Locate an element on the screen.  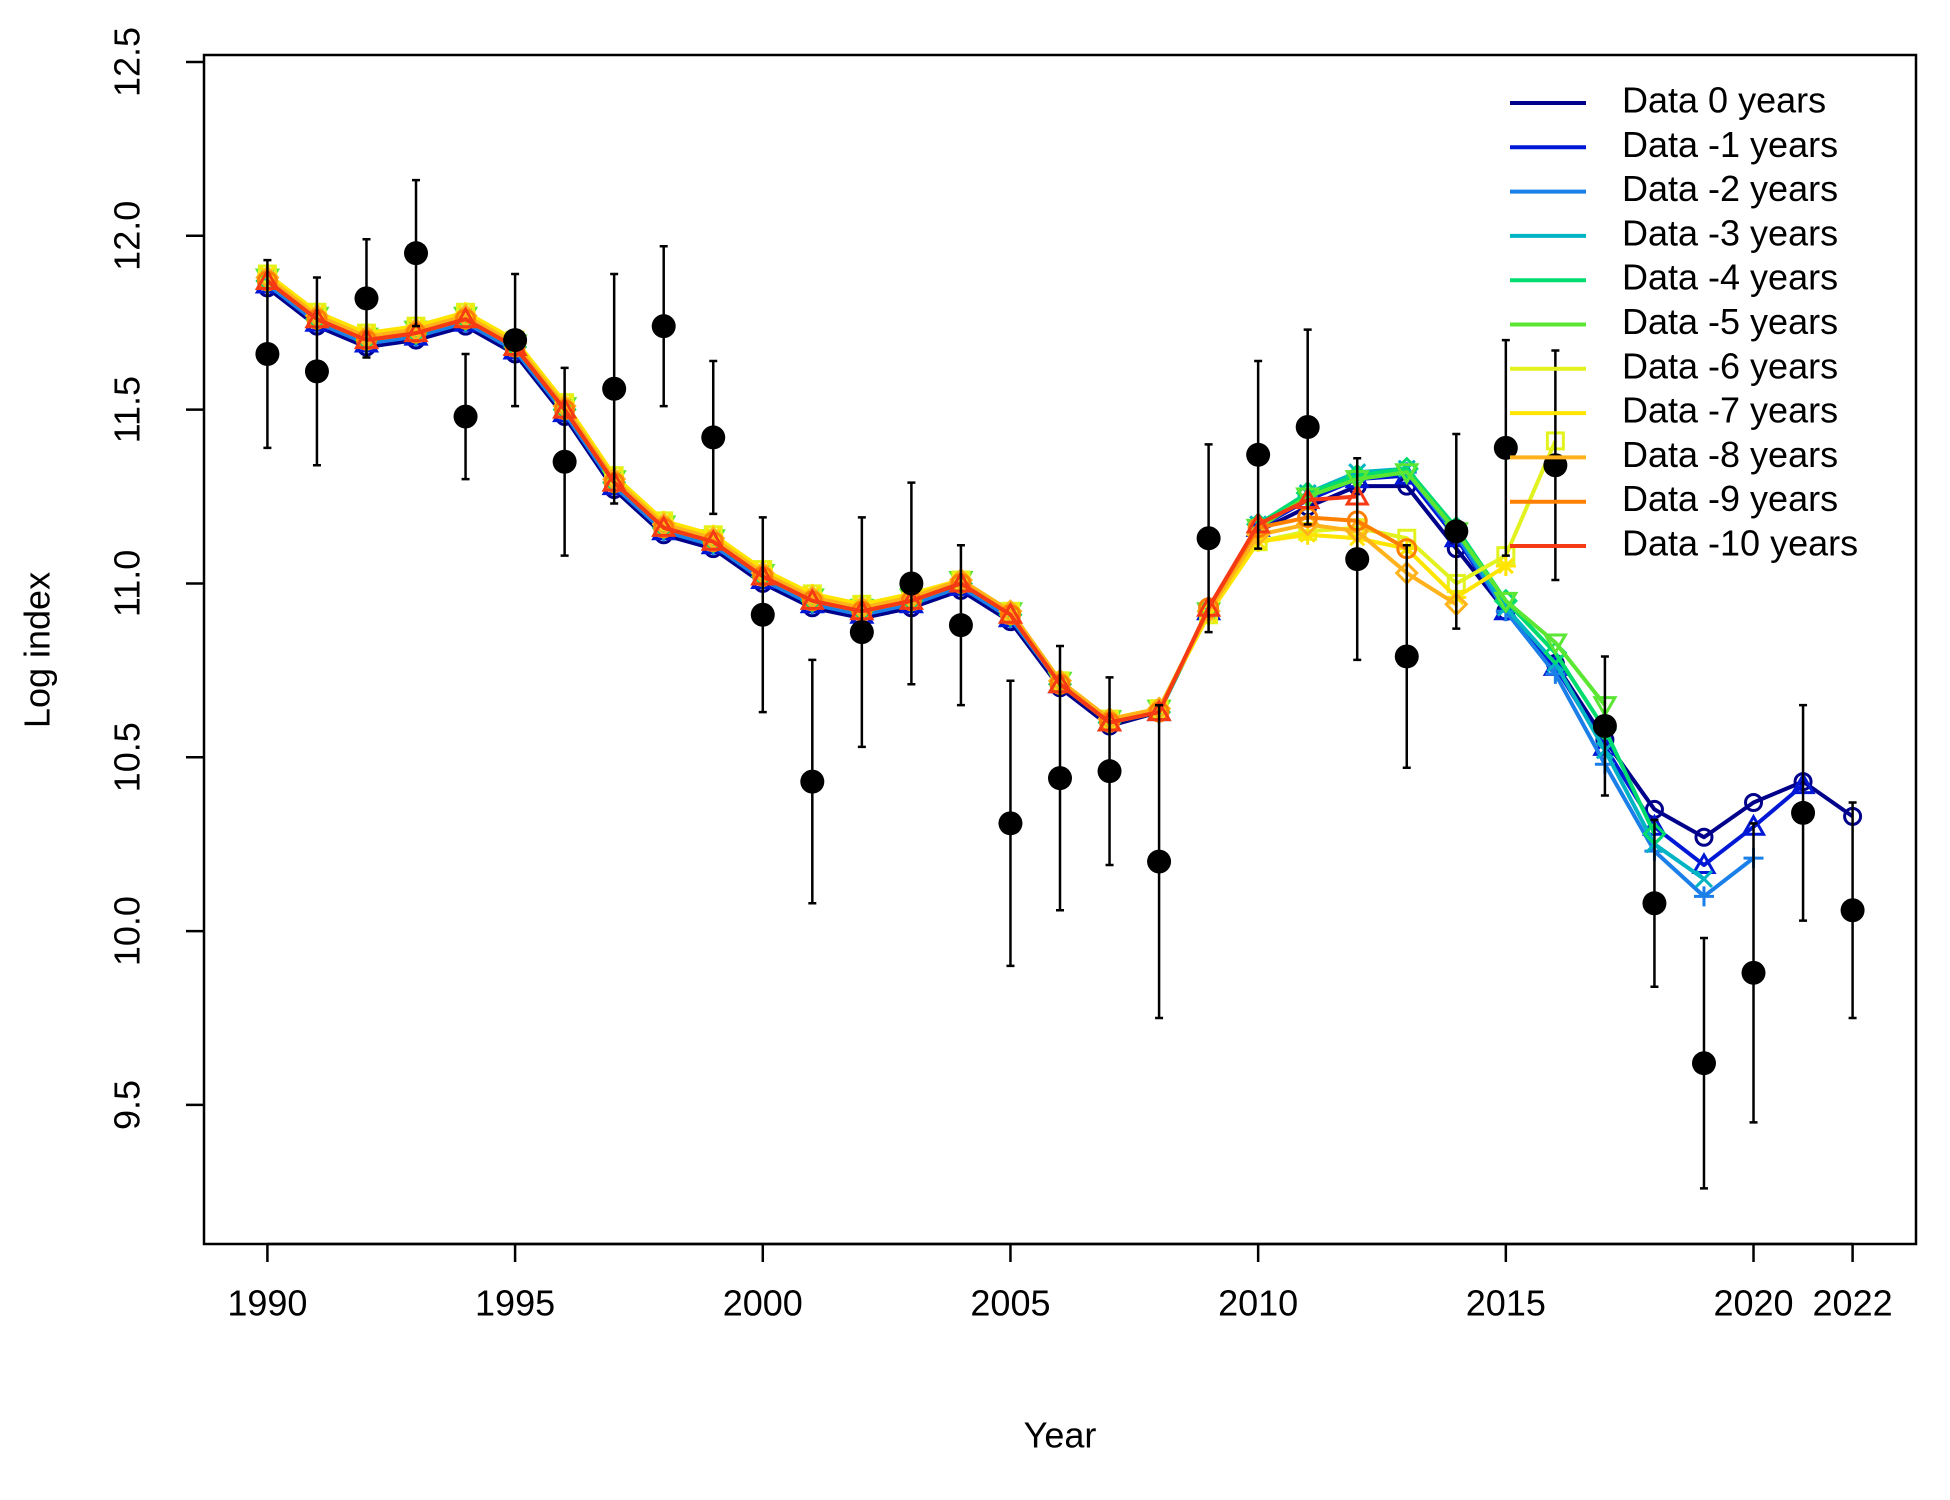
legend-label: Data -10 years is located at coordinates (1740, 543).